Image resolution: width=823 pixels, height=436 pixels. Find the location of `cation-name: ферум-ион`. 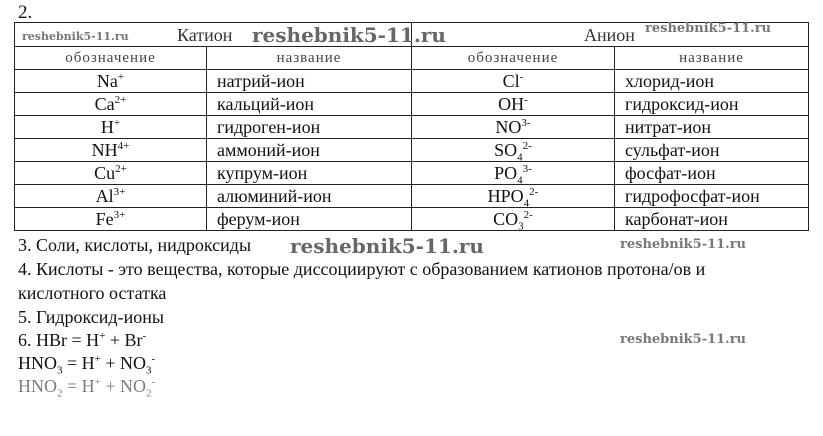

cation-name: ферум-ион is located at coordinates (309, 219).